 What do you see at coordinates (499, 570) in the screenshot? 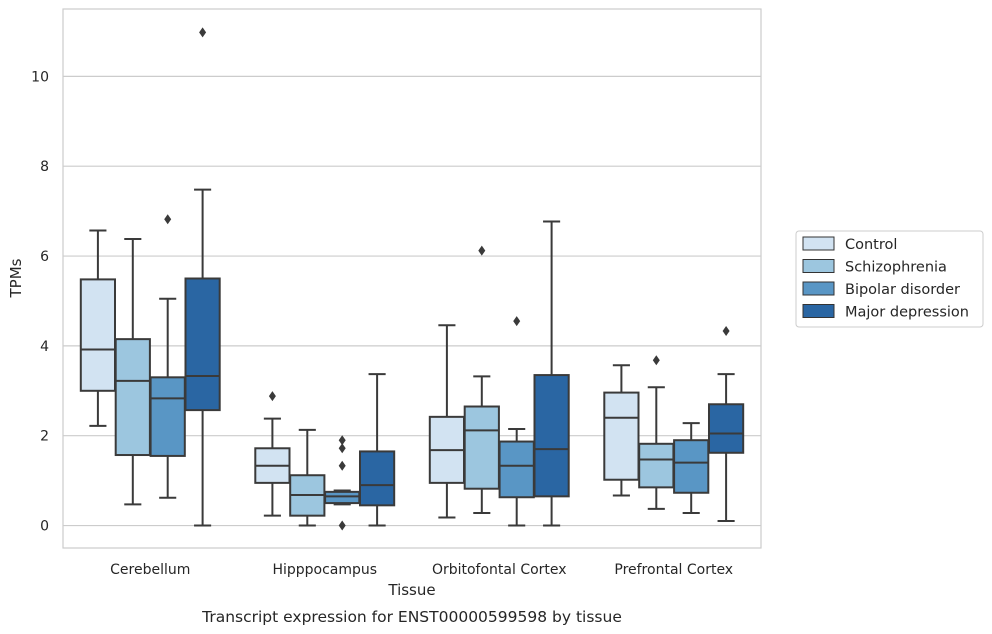
I see `x-tick-label: Orbitofontal Cortex` at bounding box center [499, 570].